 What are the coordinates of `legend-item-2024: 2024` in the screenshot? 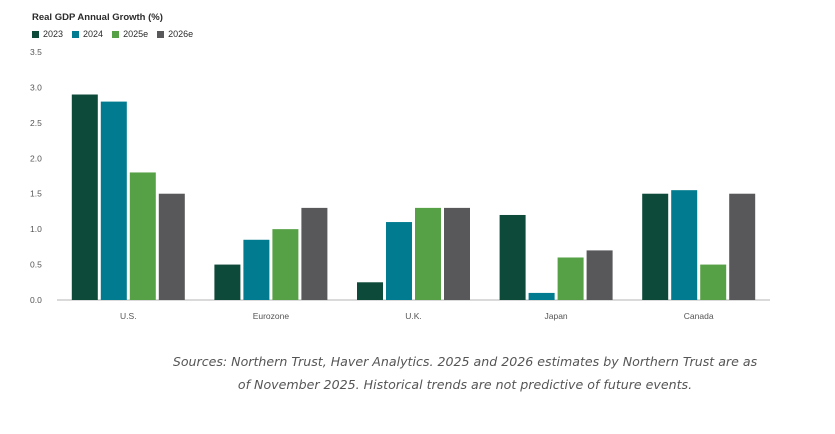 It's located at (87, 34).